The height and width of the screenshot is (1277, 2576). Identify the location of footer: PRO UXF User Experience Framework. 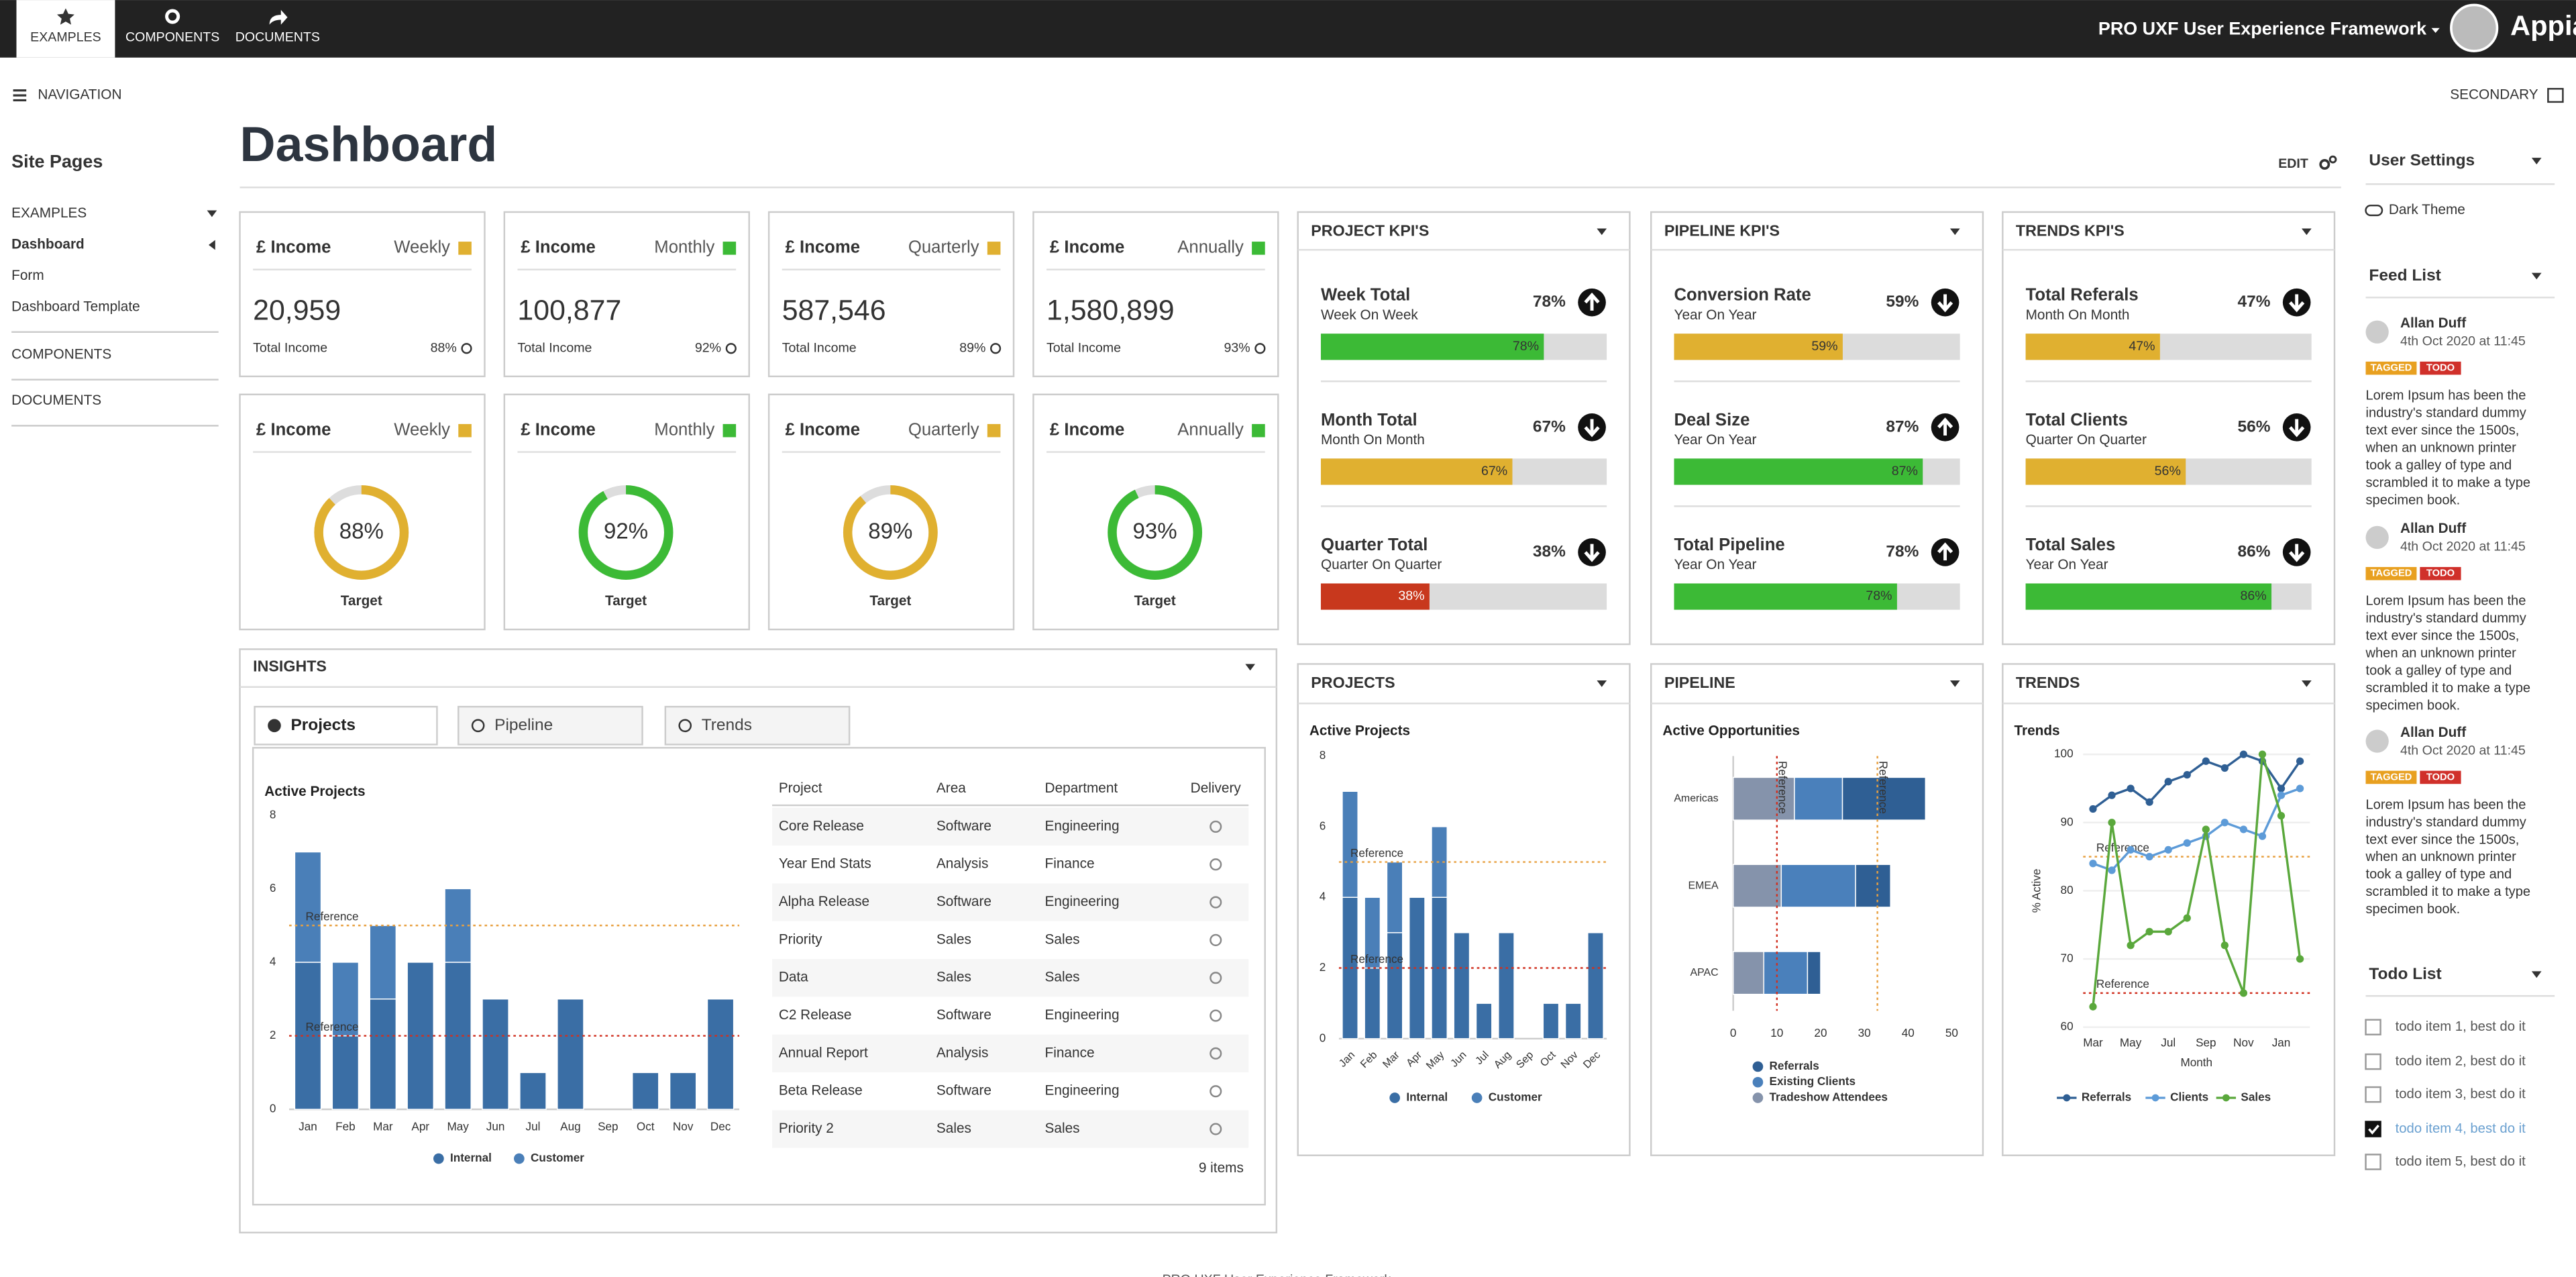
(1277, 1274).